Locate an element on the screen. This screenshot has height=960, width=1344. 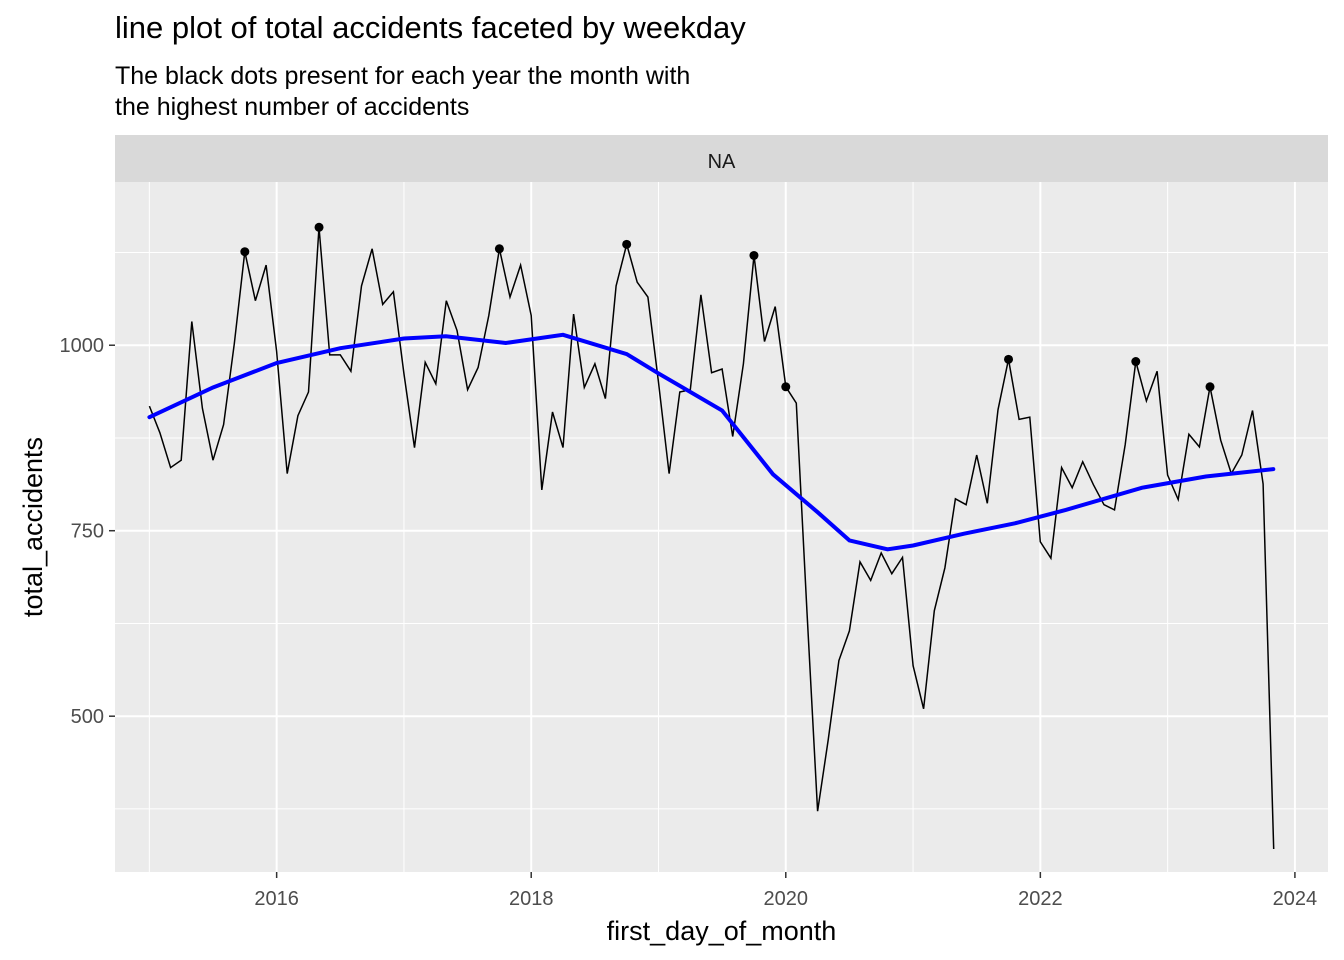
yearly-max-points is located at coordinates (727, 307).